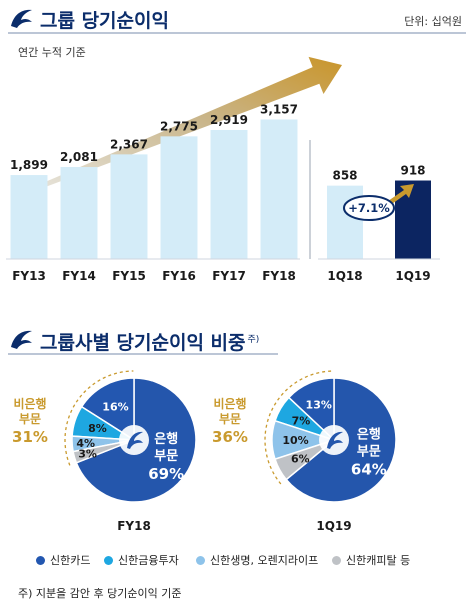 This screenshot has width=474, height=611. Describe the element at coordinates (279, 189) in the screenshot. I see `bar-fy18` at that location.